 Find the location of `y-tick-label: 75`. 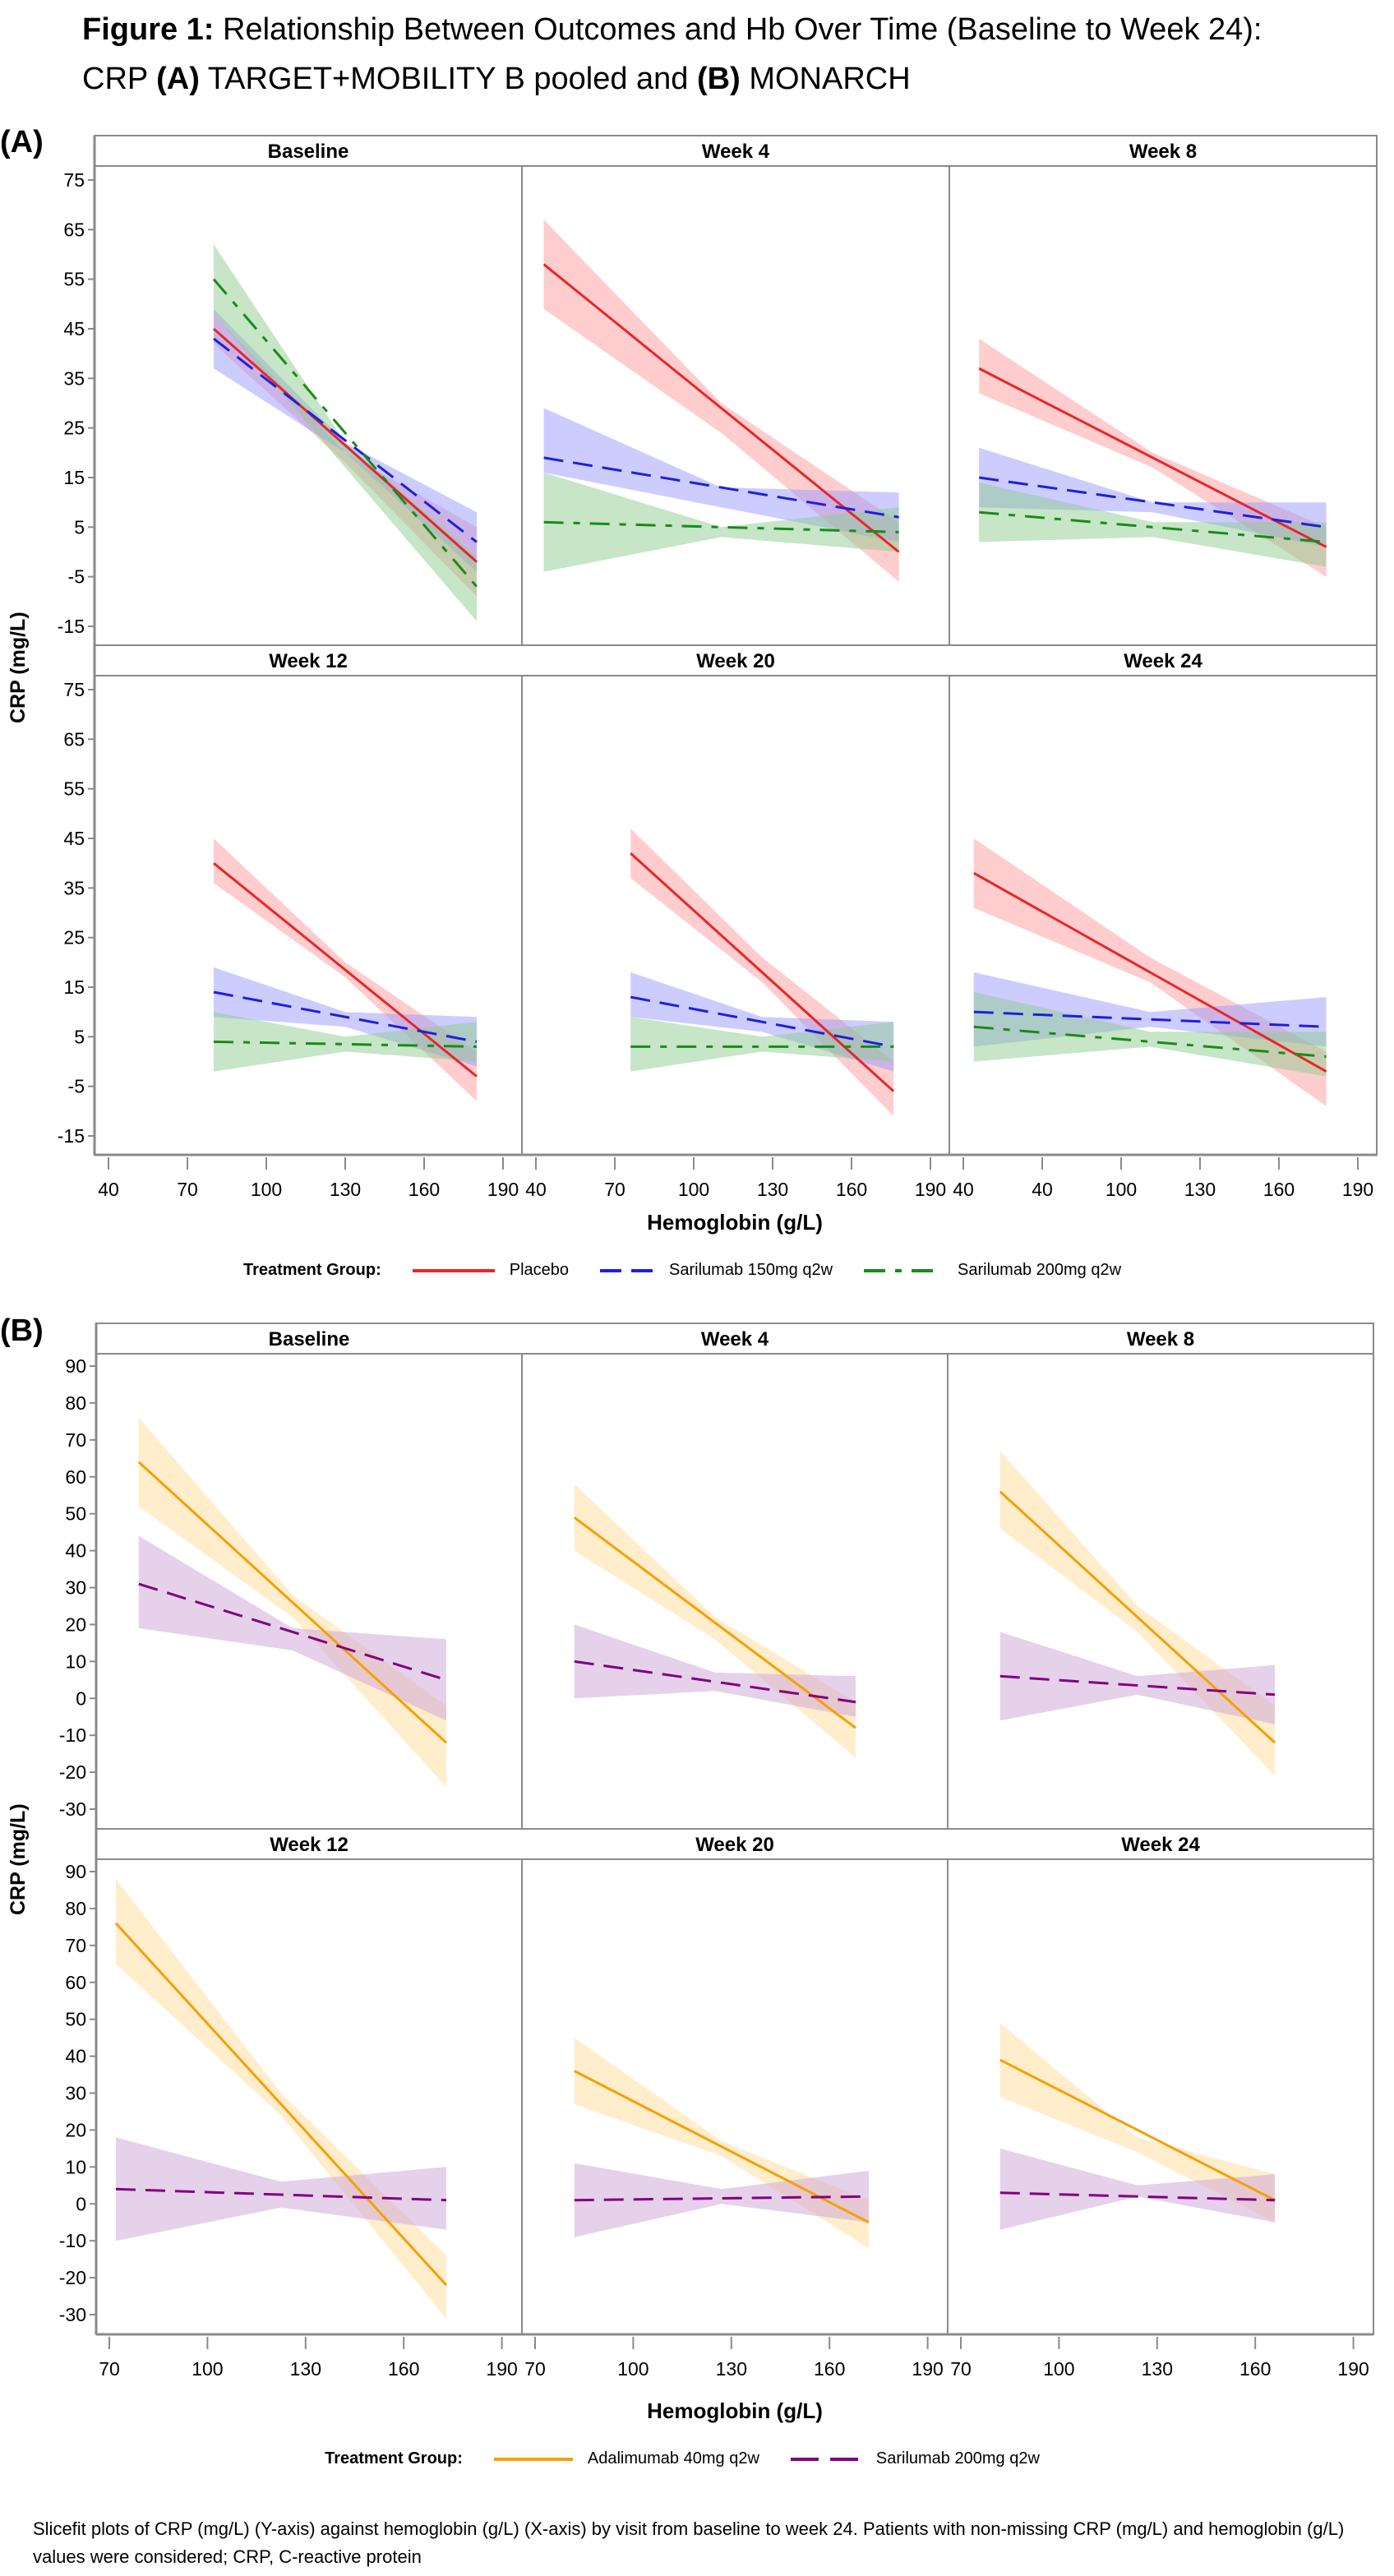

y-tick-label: 75 is located at coordinates (74, 180).